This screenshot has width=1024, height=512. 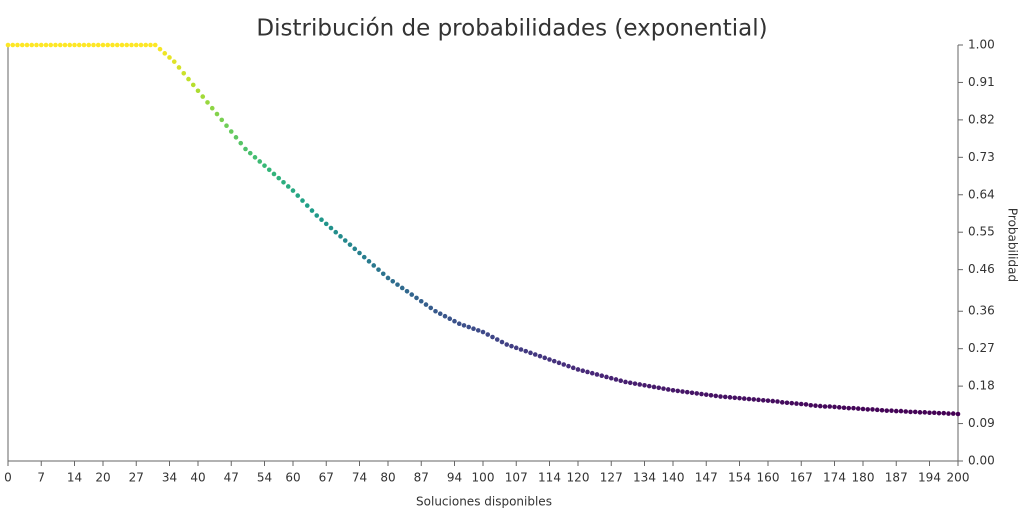 I want to click on y-tick-label: 0.46, so click(x=981, y=269).